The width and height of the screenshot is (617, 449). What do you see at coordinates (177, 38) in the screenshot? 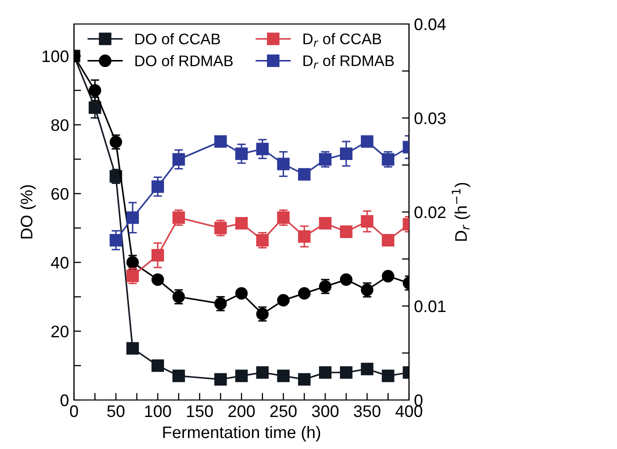
I see `legend-label: DO of CCAB` at bounding box center [177, 38].